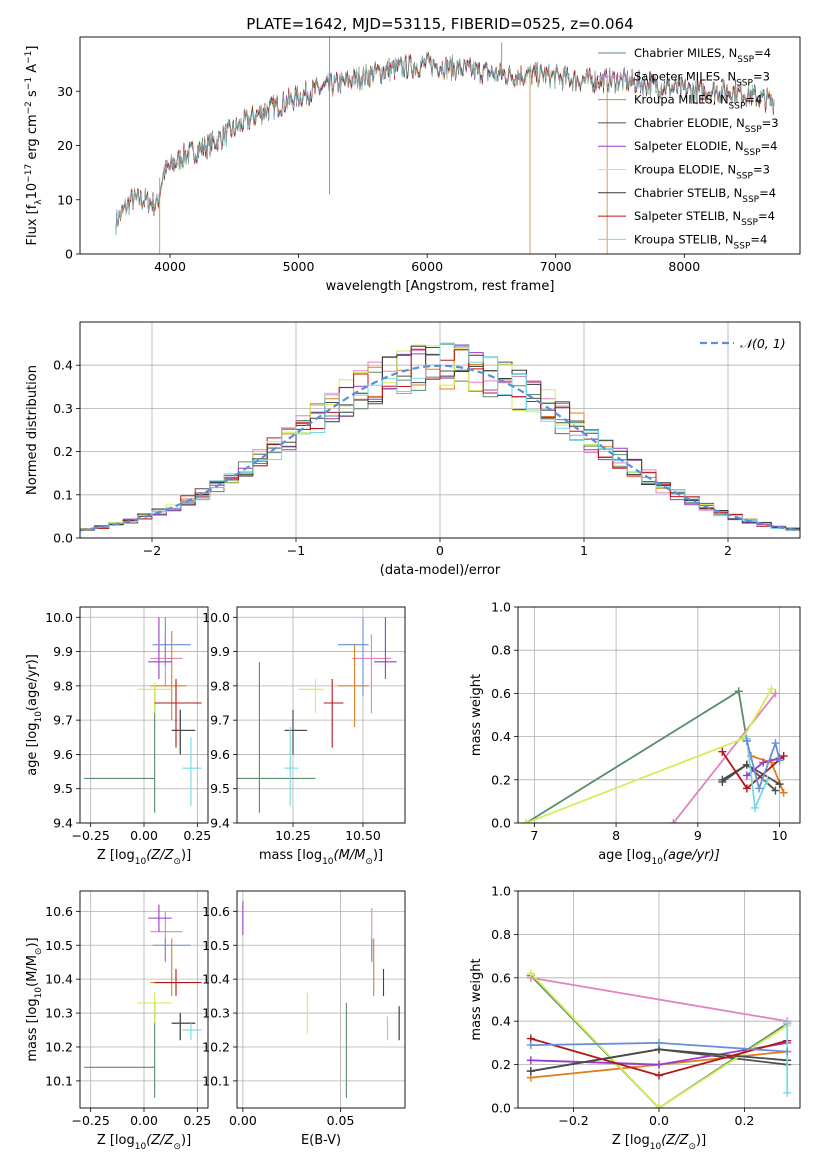 The image size is (819, 1170). I want to click on axes-frame, so click(321, 999).